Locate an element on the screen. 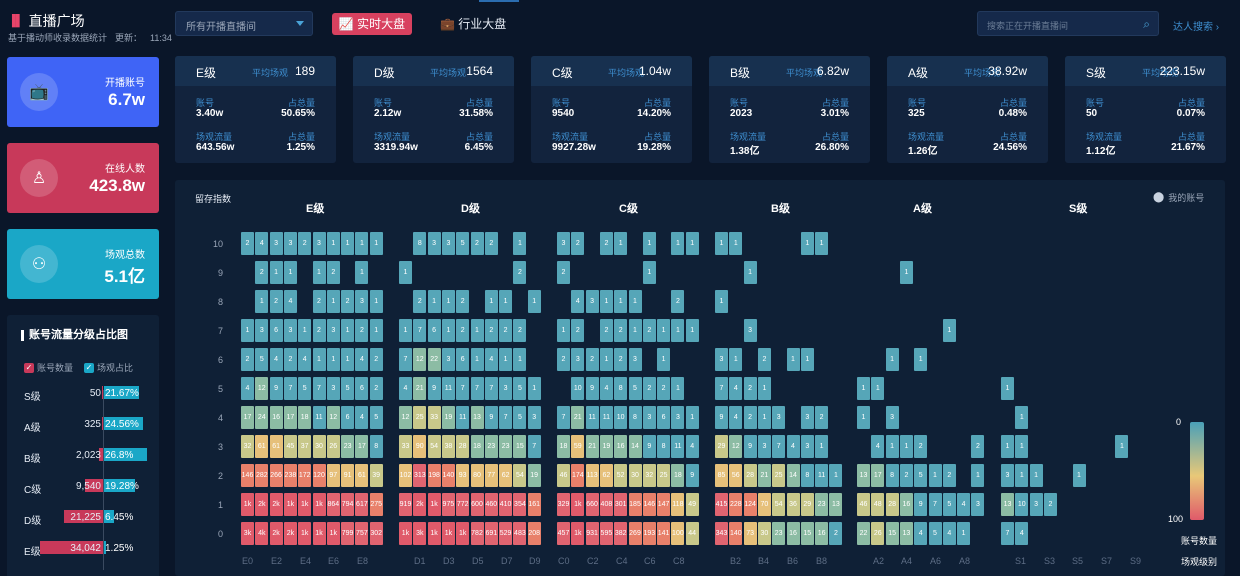 The height and width of the screenshot is (576, 1240). heatmap-cell: 46 is located at coordinates (863, 504).